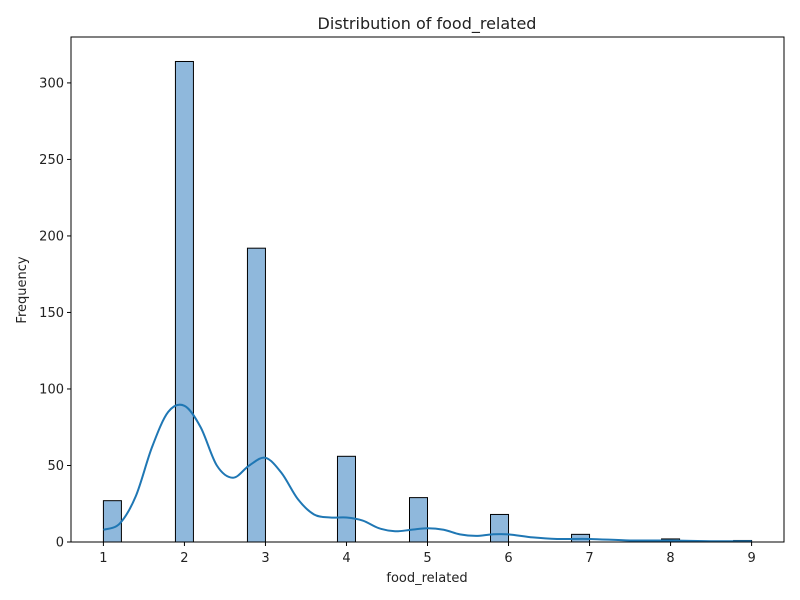 Image resolution: width=800 pixels, height=600 pixels. I want to click on x-tick-label: 8, so click(670, 558).